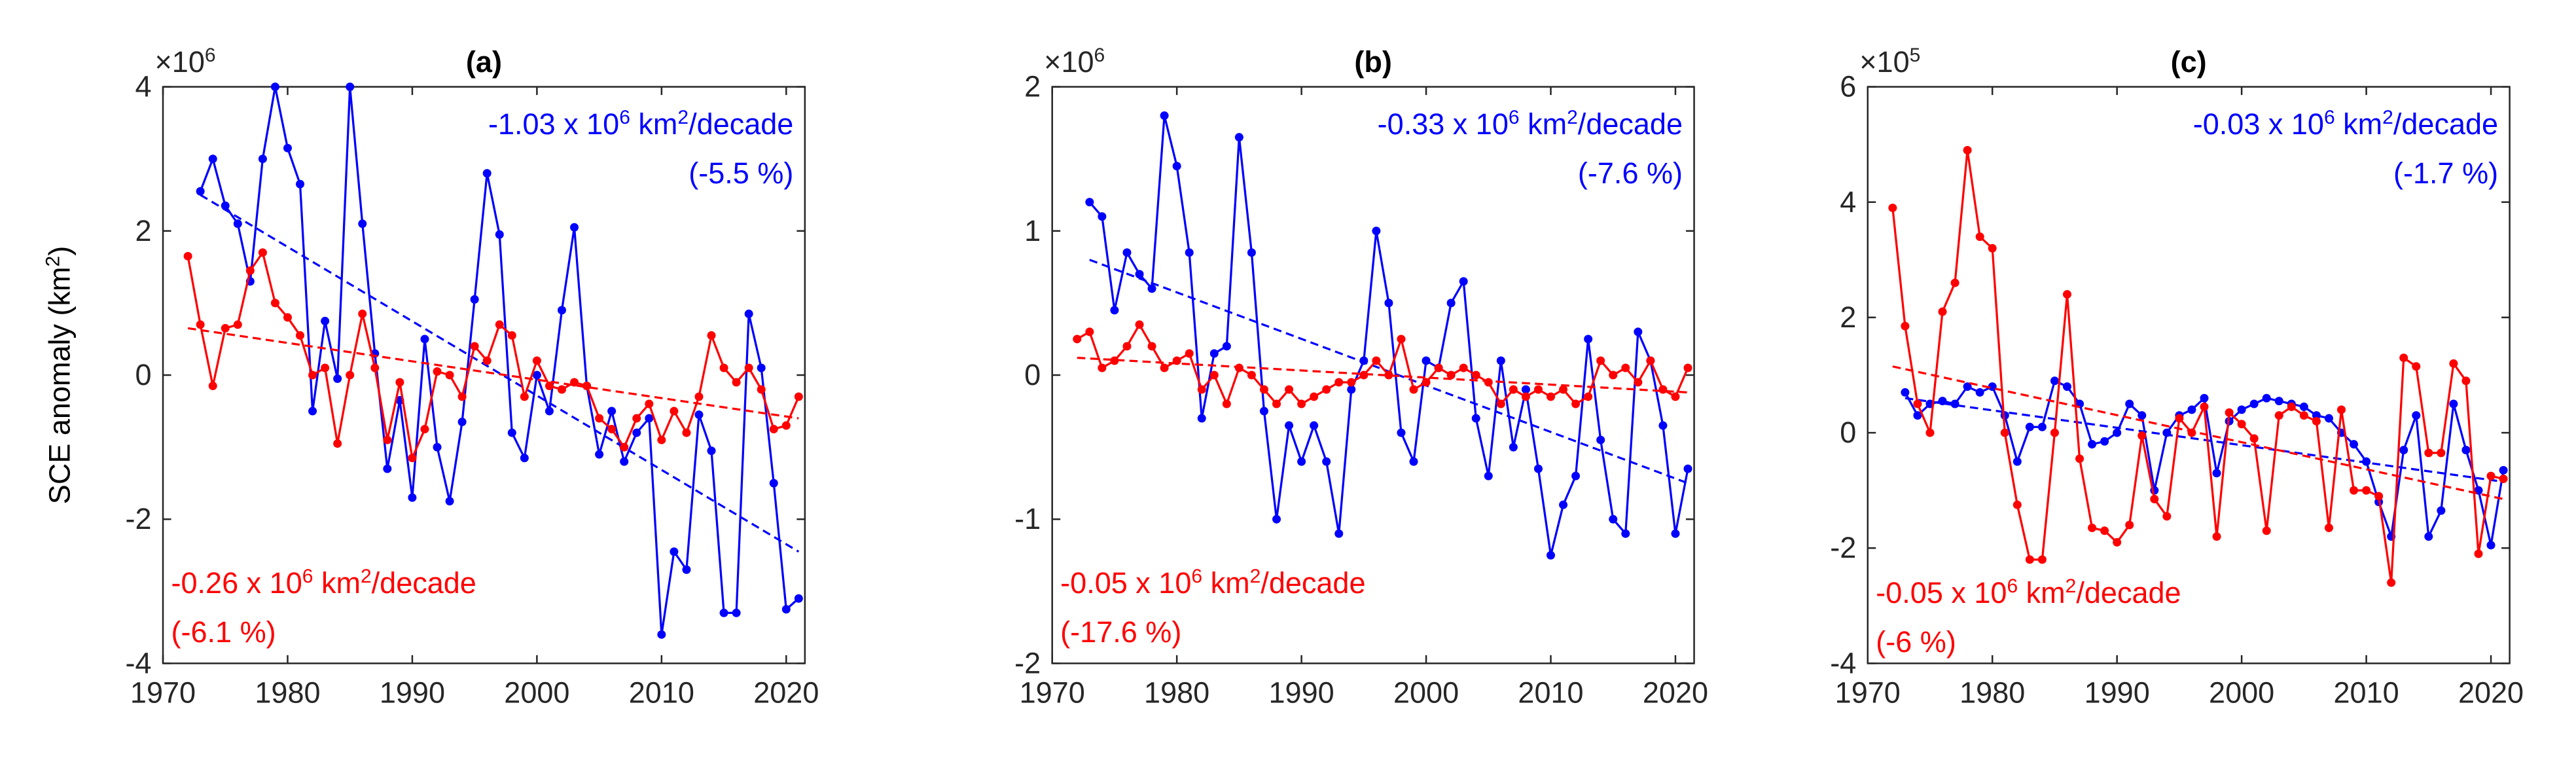 Image resolution: width=2576 pixels, height=760 pixels. Describe the element at coordinates (1941, 592) in the screenshot. I see `trend-annotation: -0.05 x 10` at that location.